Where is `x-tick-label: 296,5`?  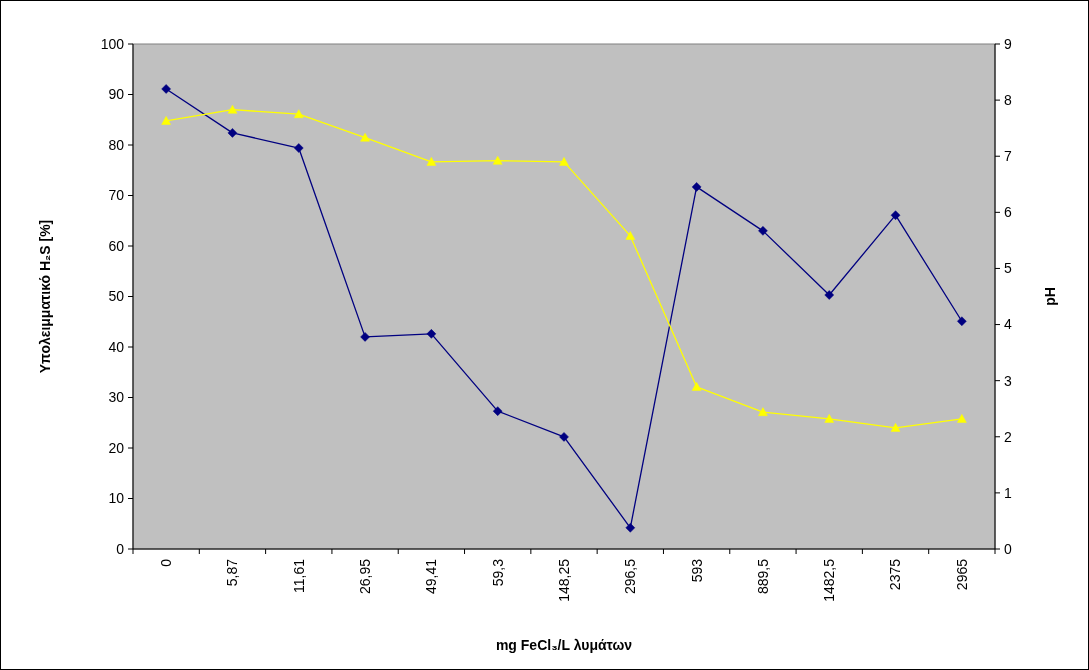 x-tick-label: 296,5 is located at coordinates (630, 576).